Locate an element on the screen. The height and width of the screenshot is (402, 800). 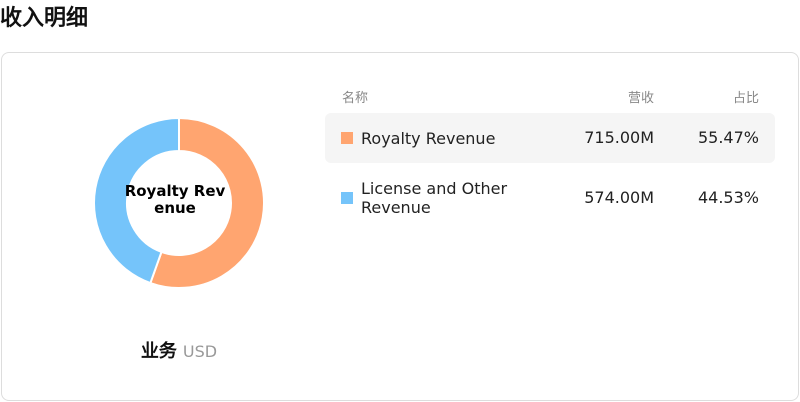
header-revenue: 营收 is located at coordinates (640, 98).